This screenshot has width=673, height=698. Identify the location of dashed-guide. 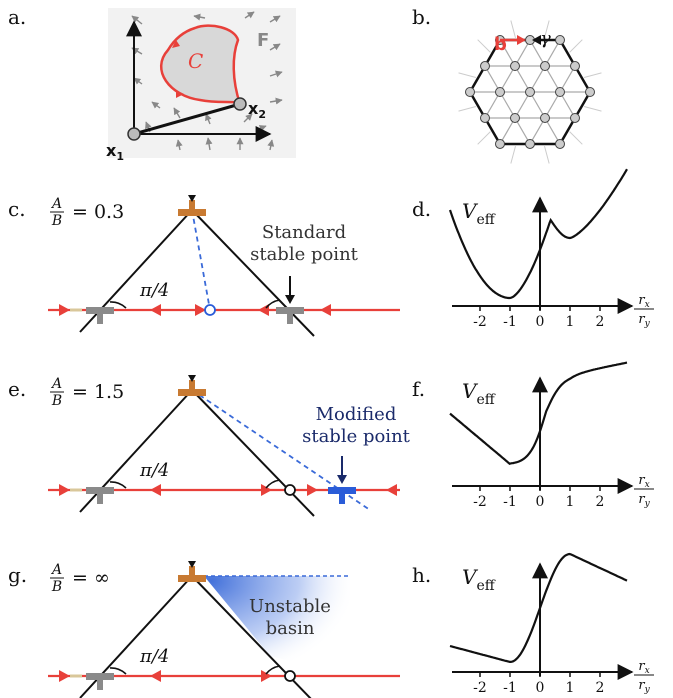
(201, 260).